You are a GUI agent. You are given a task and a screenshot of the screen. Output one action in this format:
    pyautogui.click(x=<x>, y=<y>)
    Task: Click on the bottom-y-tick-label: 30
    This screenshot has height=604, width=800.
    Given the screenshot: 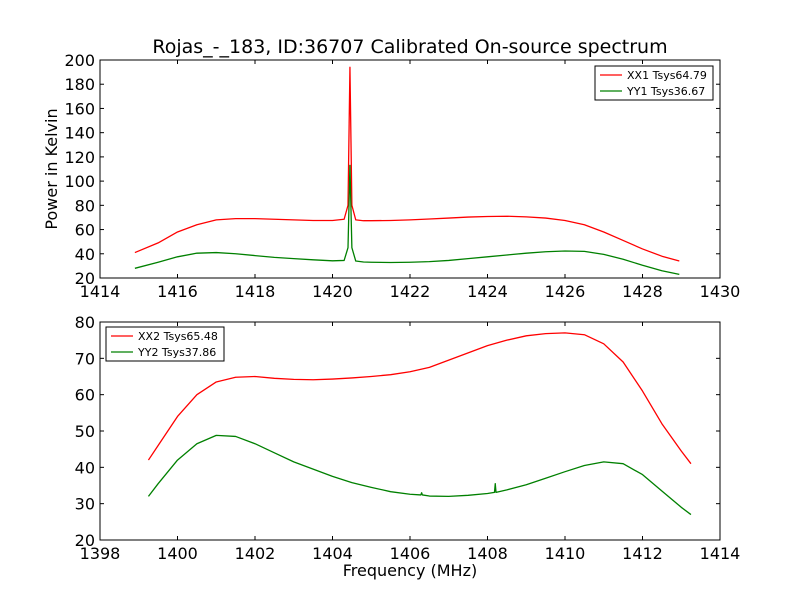 What is the action you would take?
    pyautogui.click(x=85, y=504)
    